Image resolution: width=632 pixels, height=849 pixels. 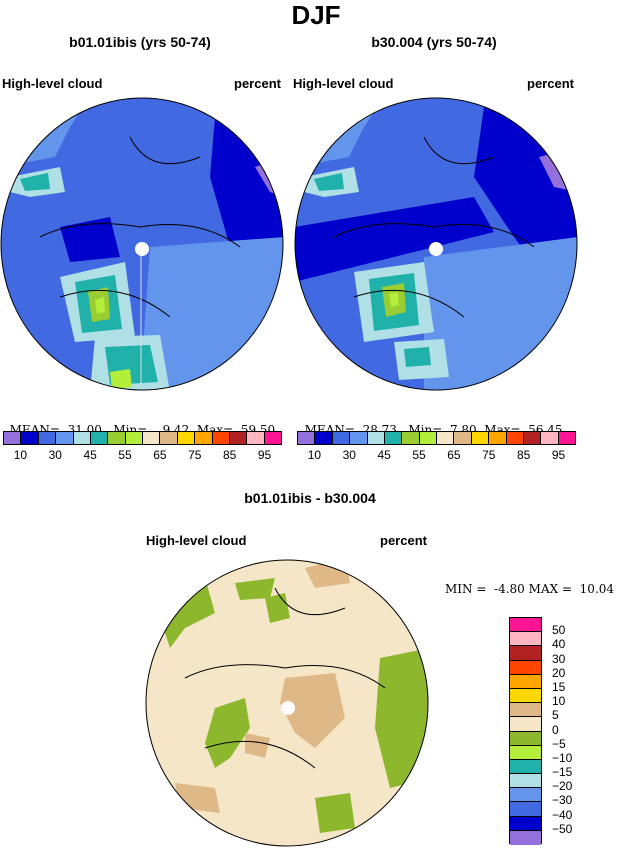 What do you see at coordinates (562, 800) in the screenshot?
I see `diff-colorbar-tick-label: −30` at bounding box center [562, 800].